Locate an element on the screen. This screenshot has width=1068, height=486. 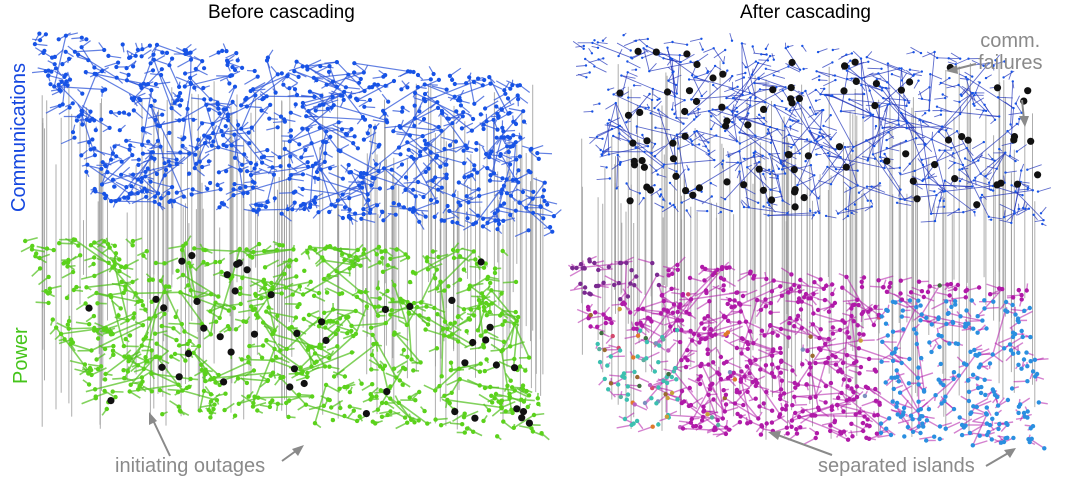
annotation-initiating-outages: initiating outages is located at coordinates (190, 466).